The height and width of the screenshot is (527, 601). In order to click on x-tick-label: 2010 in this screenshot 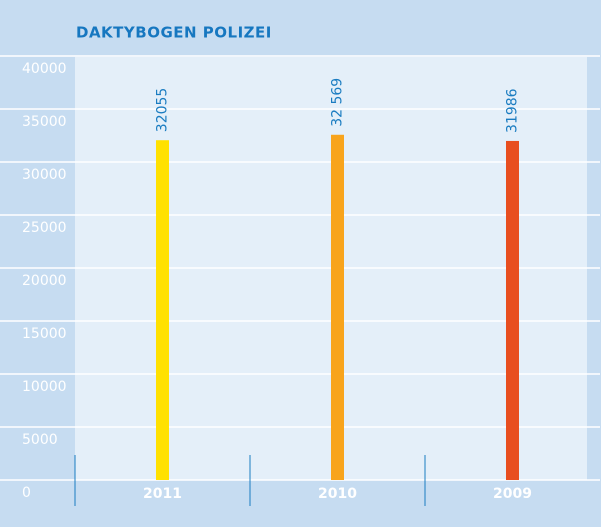, I will do `click(337, 494)`.